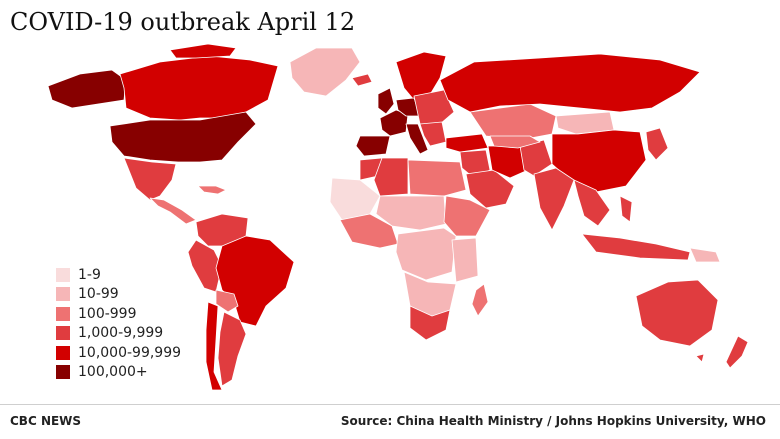 The image size is (780, 439). I want to click on region-balkans, so click(433, 134).